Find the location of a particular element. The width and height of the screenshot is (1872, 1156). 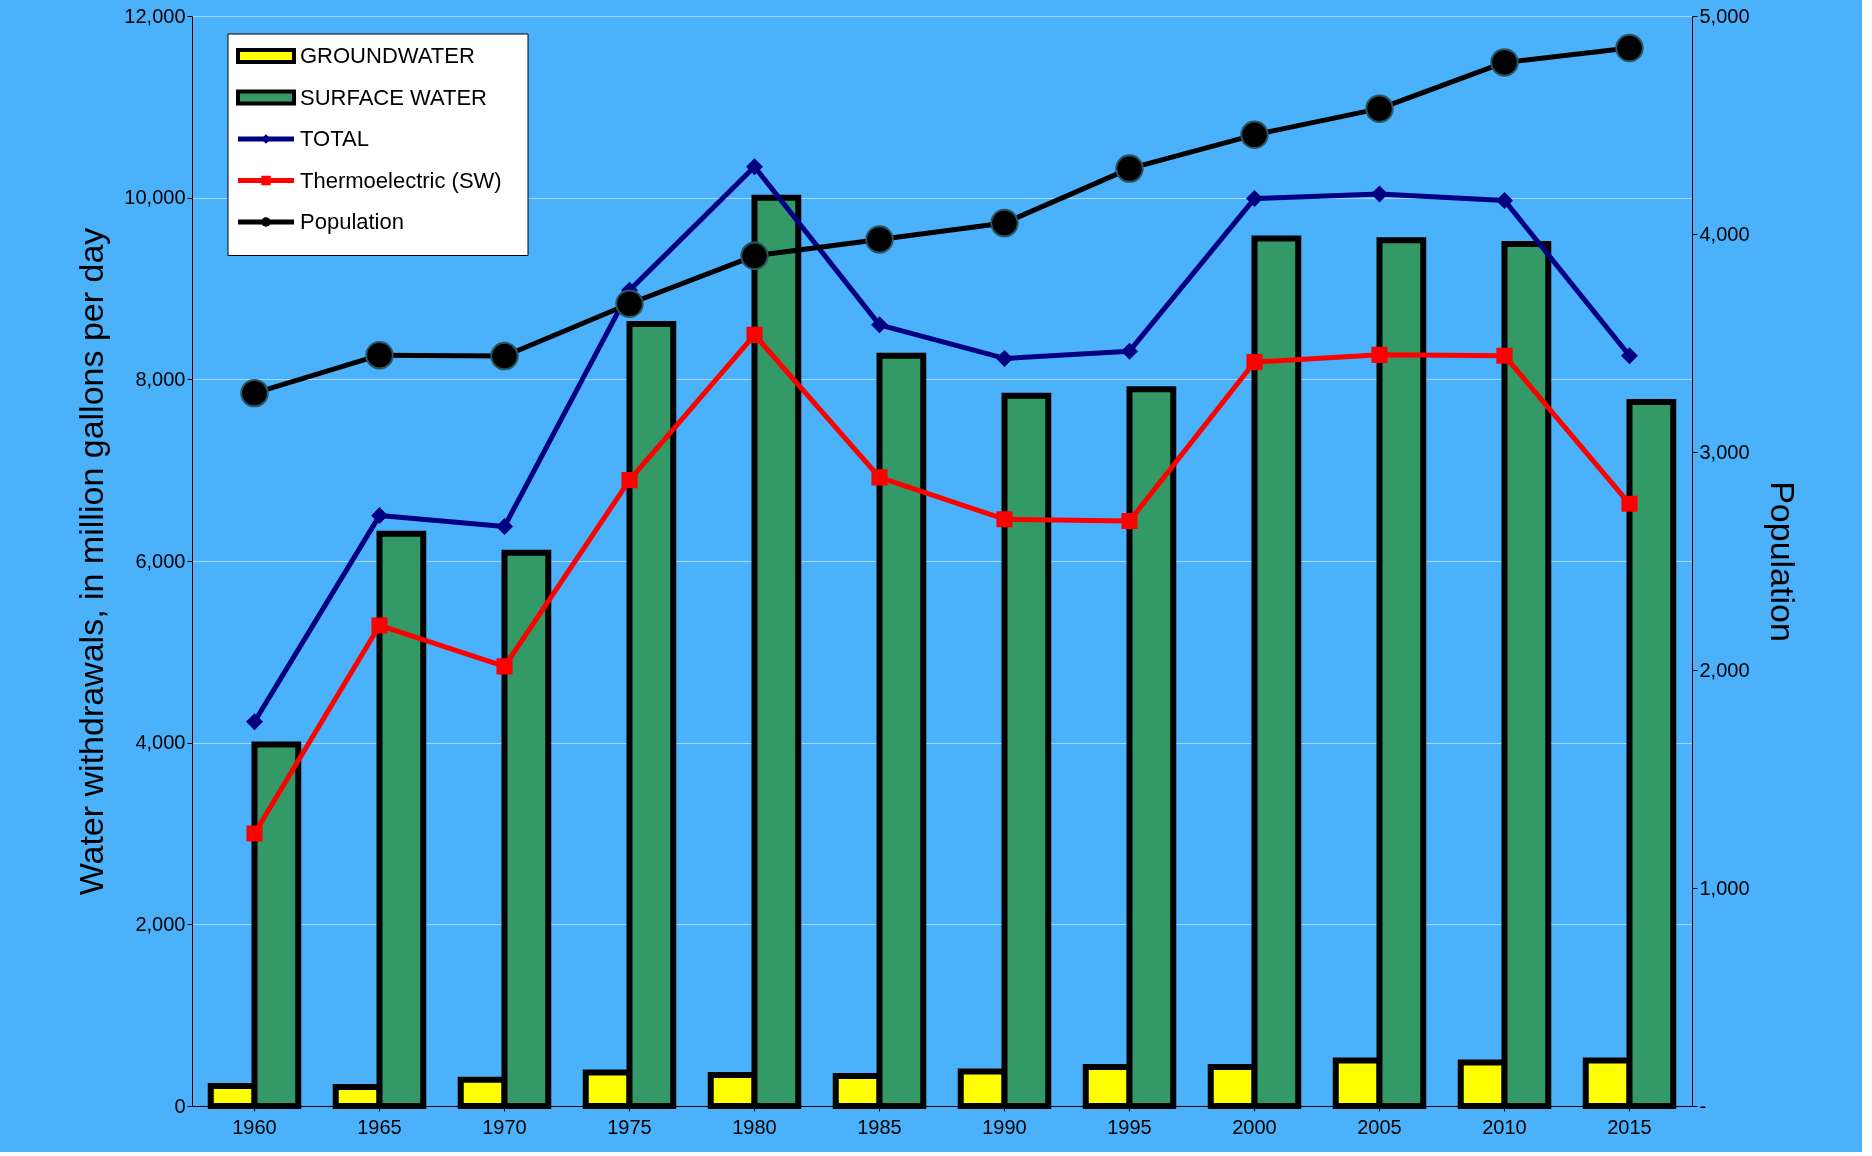

x-tick-label: 1995 is located at coordinates (1129, 1126).